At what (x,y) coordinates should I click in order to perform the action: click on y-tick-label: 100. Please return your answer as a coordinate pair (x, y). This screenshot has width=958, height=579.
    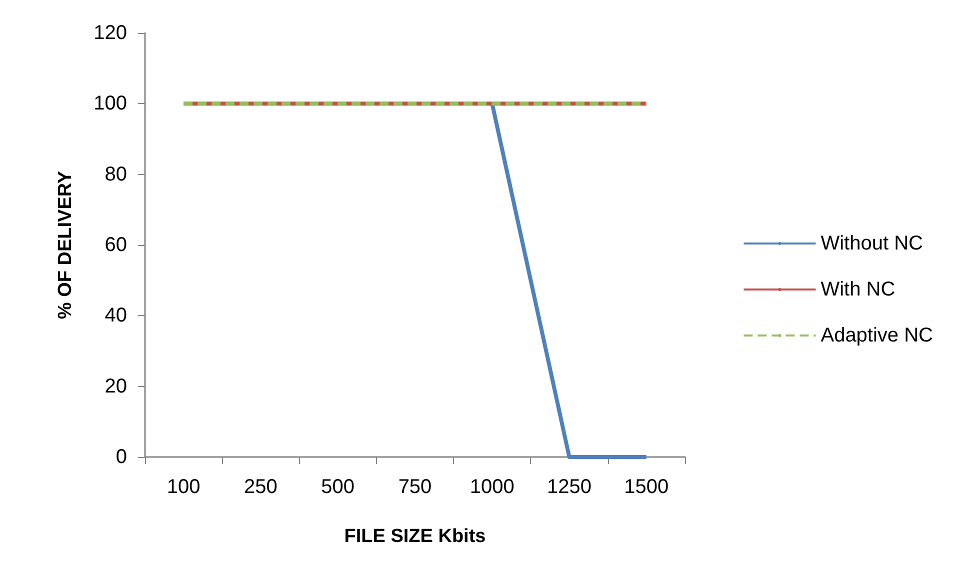
    Looking at the image, I should click on (110, 103).